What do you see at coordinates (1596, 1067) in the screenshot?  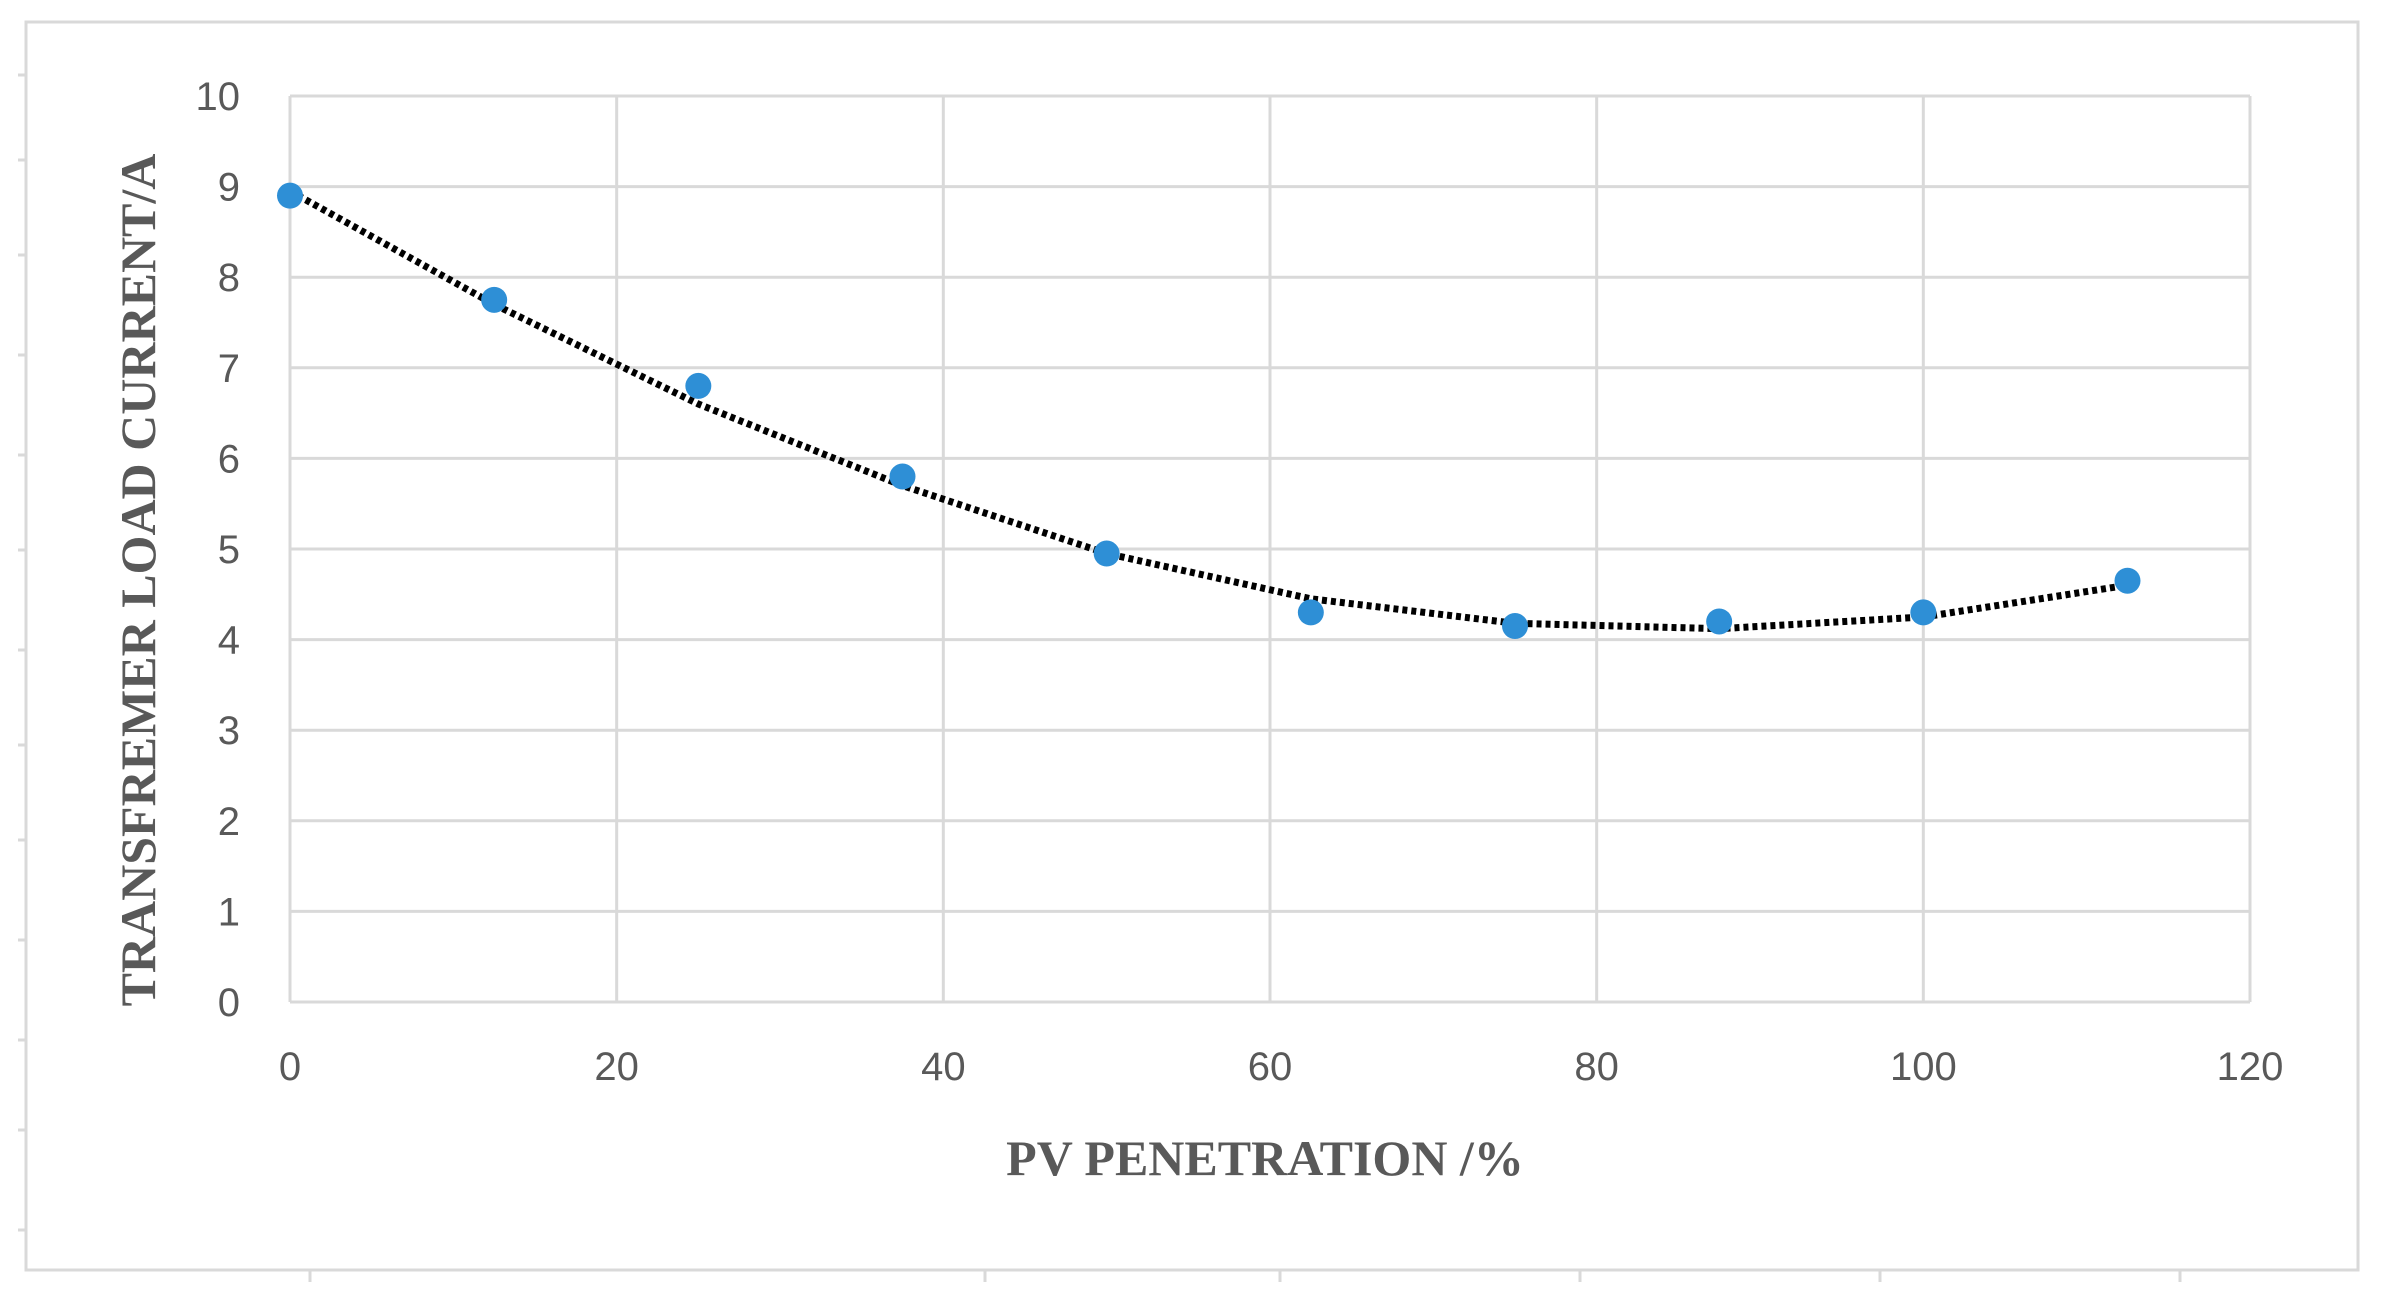 I see `x-tick-label: 80` at bounding box center [1596, 1067].